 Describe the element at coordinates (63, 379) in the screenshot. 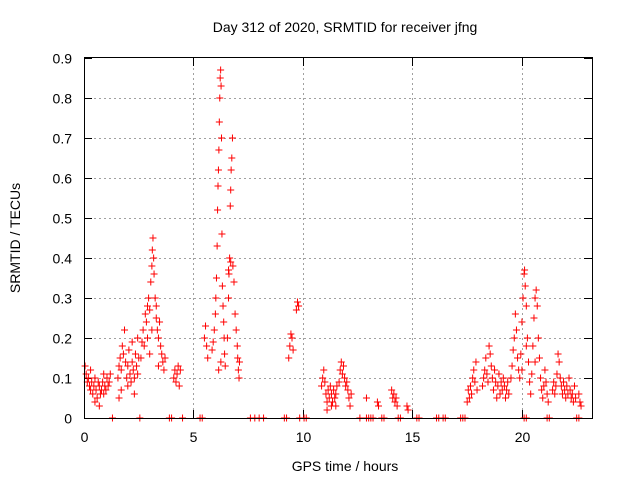

I see `y-tick-label: 0.1` at that location.